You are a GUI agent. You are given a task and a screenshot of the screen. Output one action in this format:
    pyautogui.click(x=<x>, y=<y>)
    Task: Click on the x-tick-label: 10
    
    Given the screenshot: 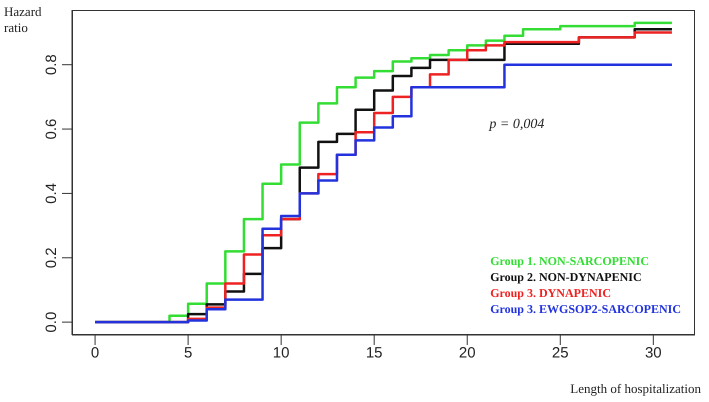 What is the action you would take?
    pyautogui.click(x=281, y=353)
    